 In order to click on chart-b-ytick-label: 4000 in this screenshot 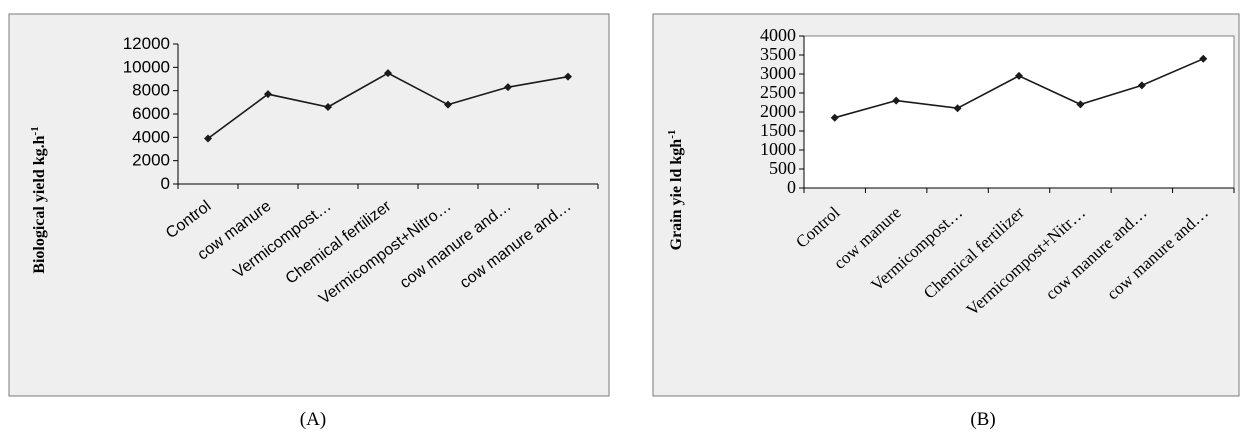, I will do `click(778, 35)`.